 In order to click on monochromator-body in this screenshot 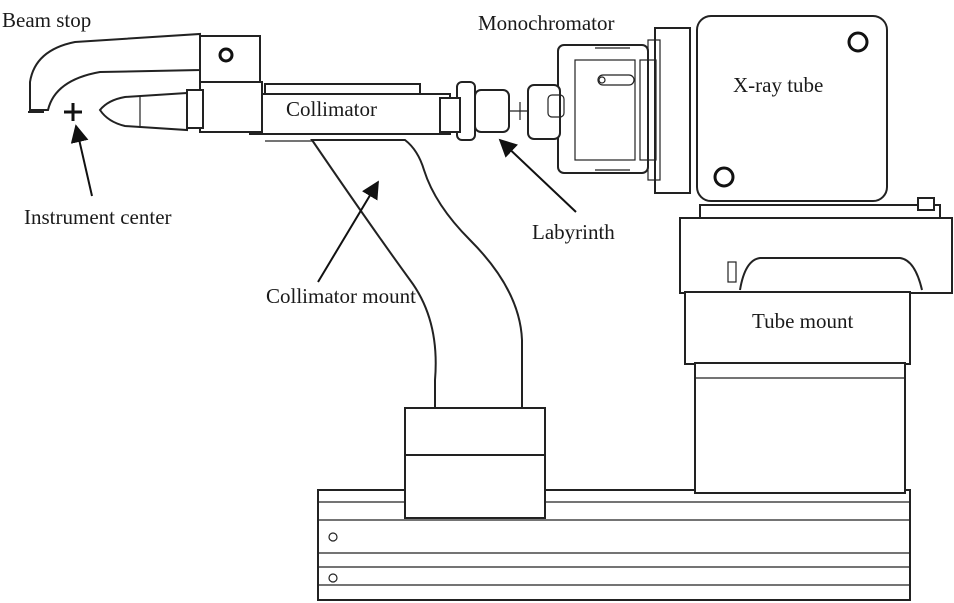, I will do `click(609, 110)`.